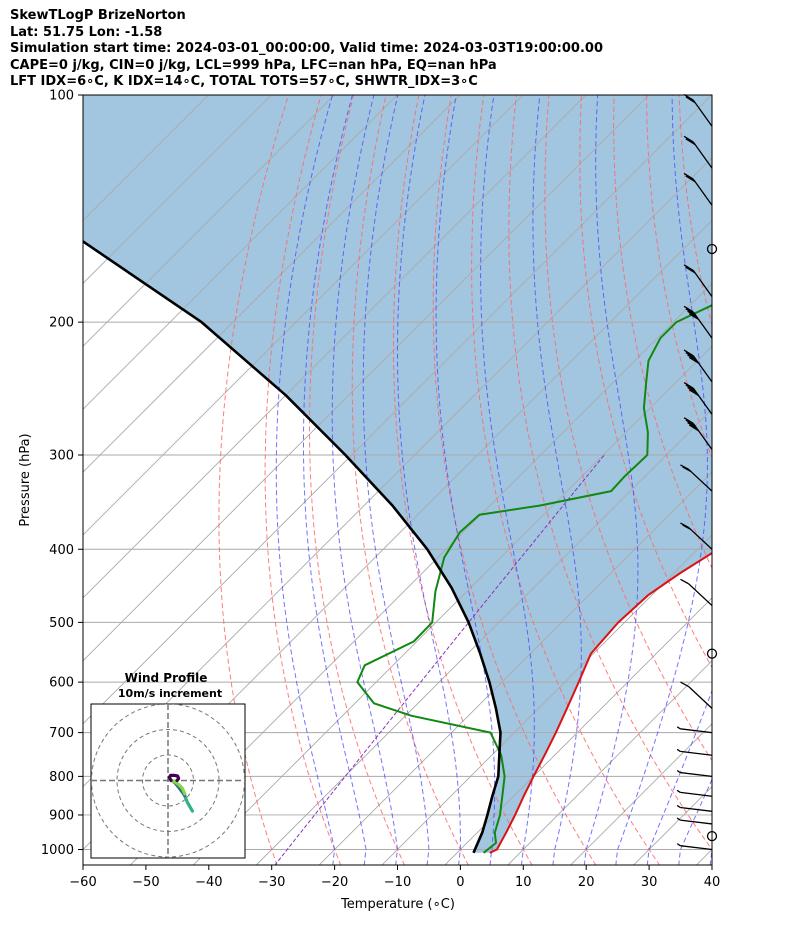 The image size is (794, 937). What do you see at coordinates (61, 733) in the screenshot?
I see `y-tick-label: 700` at bounding box center [61, 733].